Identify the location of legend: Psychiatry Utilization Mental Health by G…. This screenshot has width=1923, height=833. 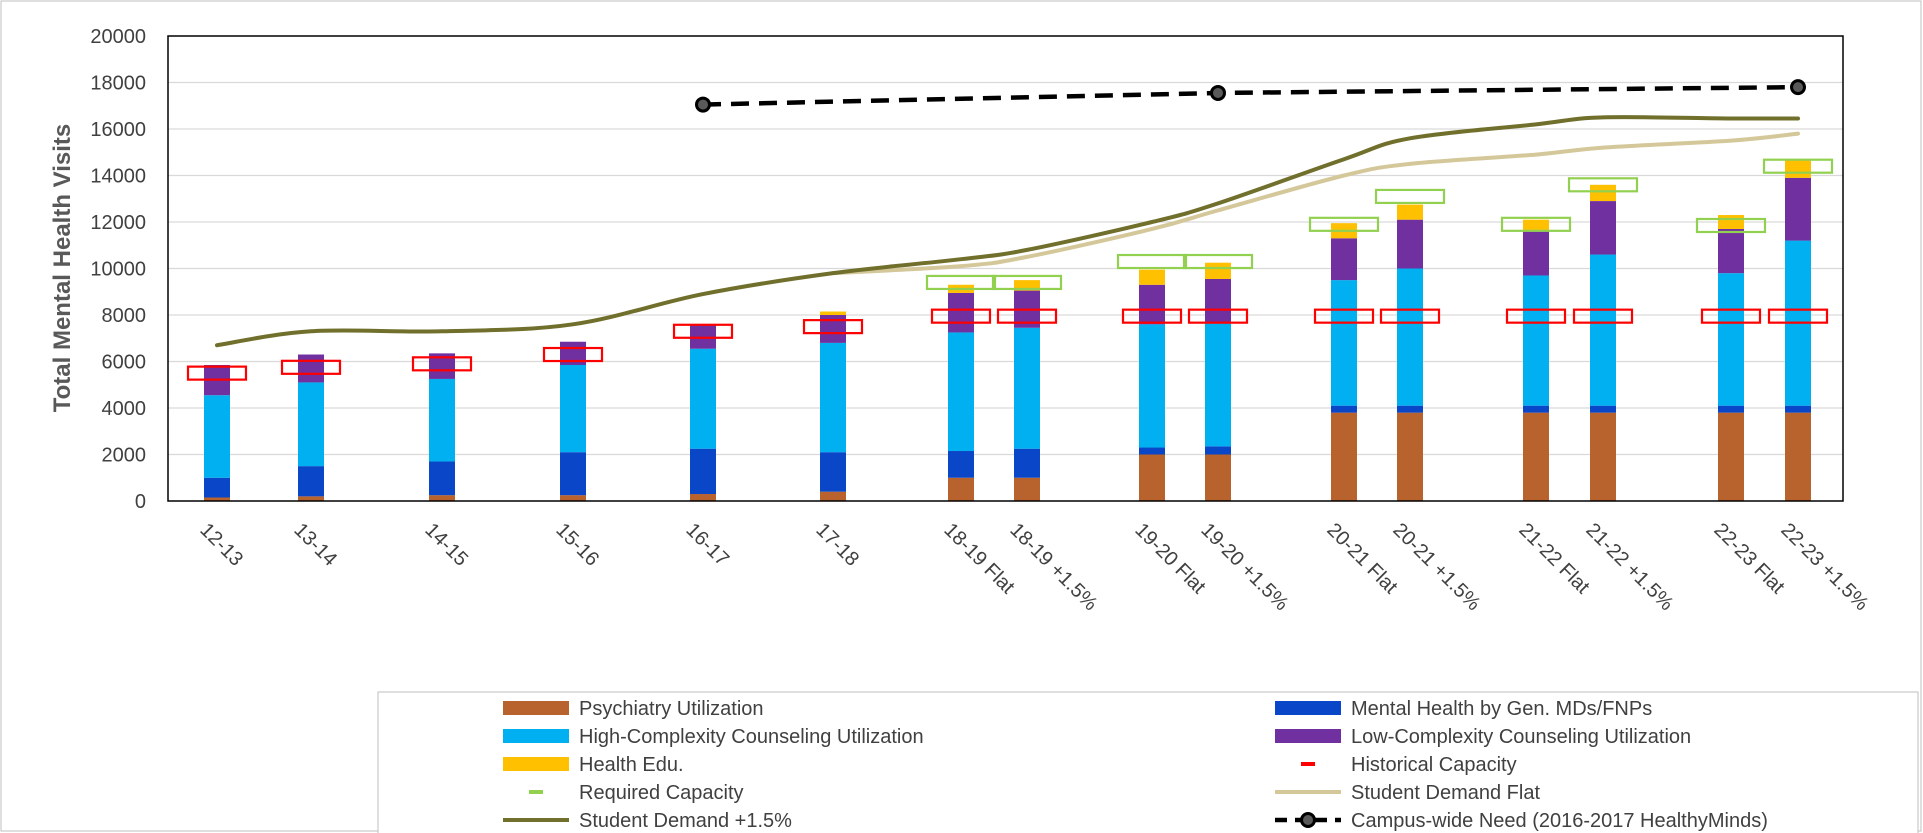
(1135, 765).